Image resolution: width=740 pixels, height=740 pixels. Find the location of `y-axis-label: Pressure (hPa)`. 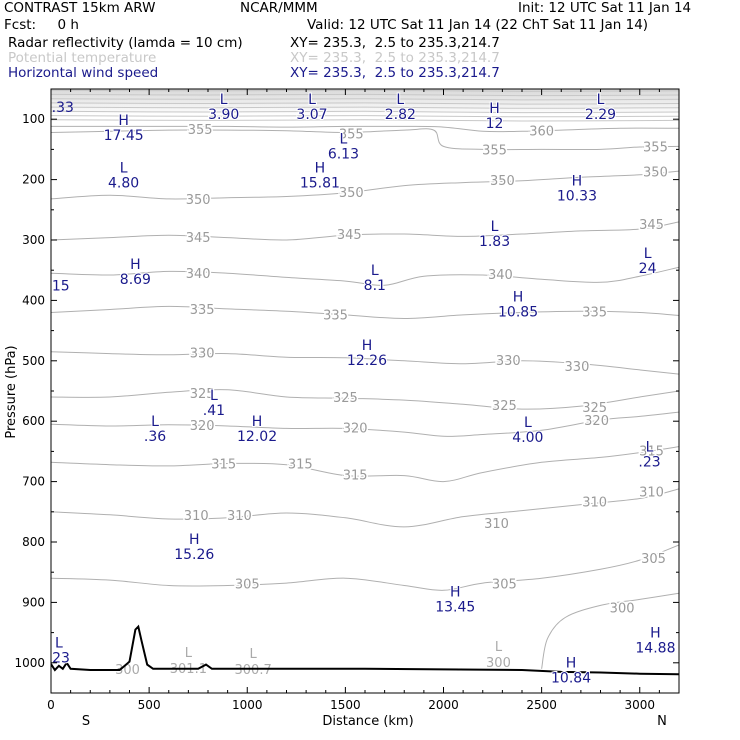

y-axis-label: Pressure (hPa) is located at coordinates (11, 391).